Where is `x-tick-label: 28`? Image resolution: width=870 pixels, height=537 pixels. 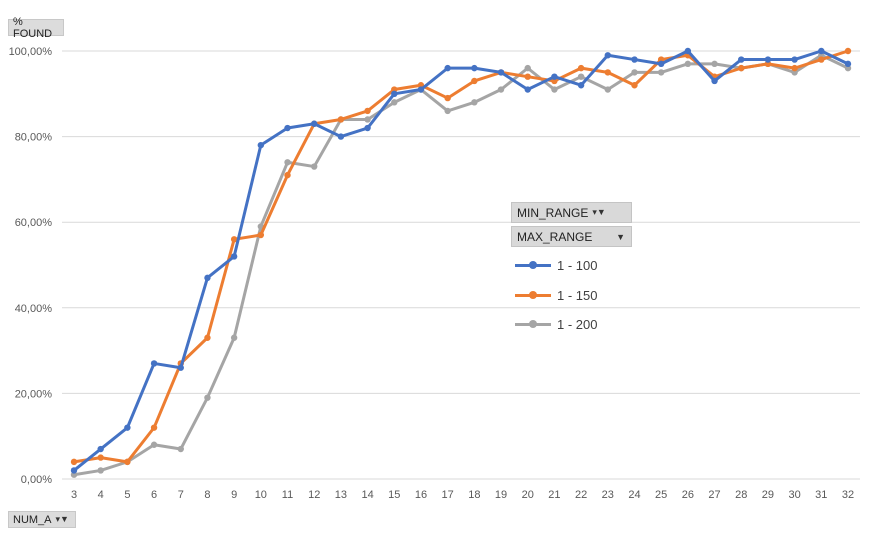 x-tick-label: 28 is located at coordinates (741, 495).